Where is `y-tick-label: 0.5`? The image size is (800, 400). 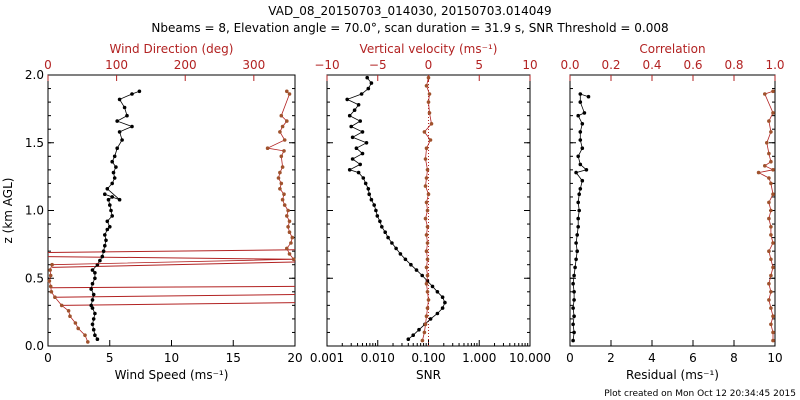
y-tick-label: 0.5 is located at coordinates (34, 278).